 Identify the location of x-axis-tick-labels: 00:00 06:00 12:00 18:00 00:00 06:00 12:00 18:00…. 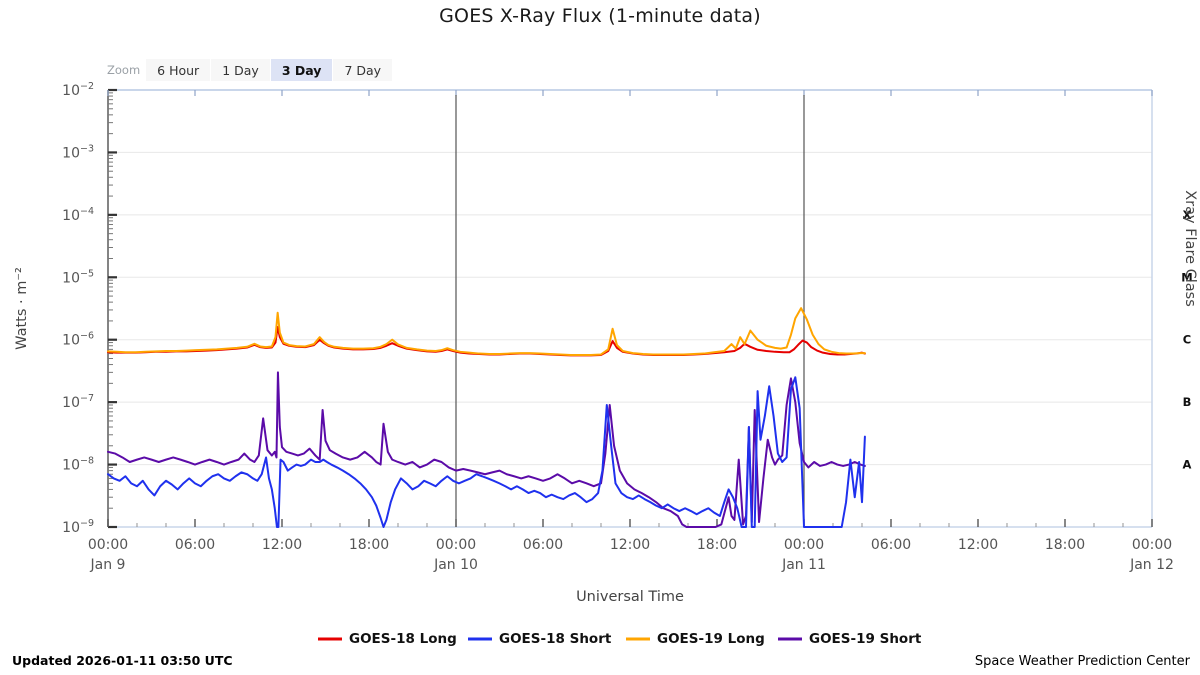
(631, 555).